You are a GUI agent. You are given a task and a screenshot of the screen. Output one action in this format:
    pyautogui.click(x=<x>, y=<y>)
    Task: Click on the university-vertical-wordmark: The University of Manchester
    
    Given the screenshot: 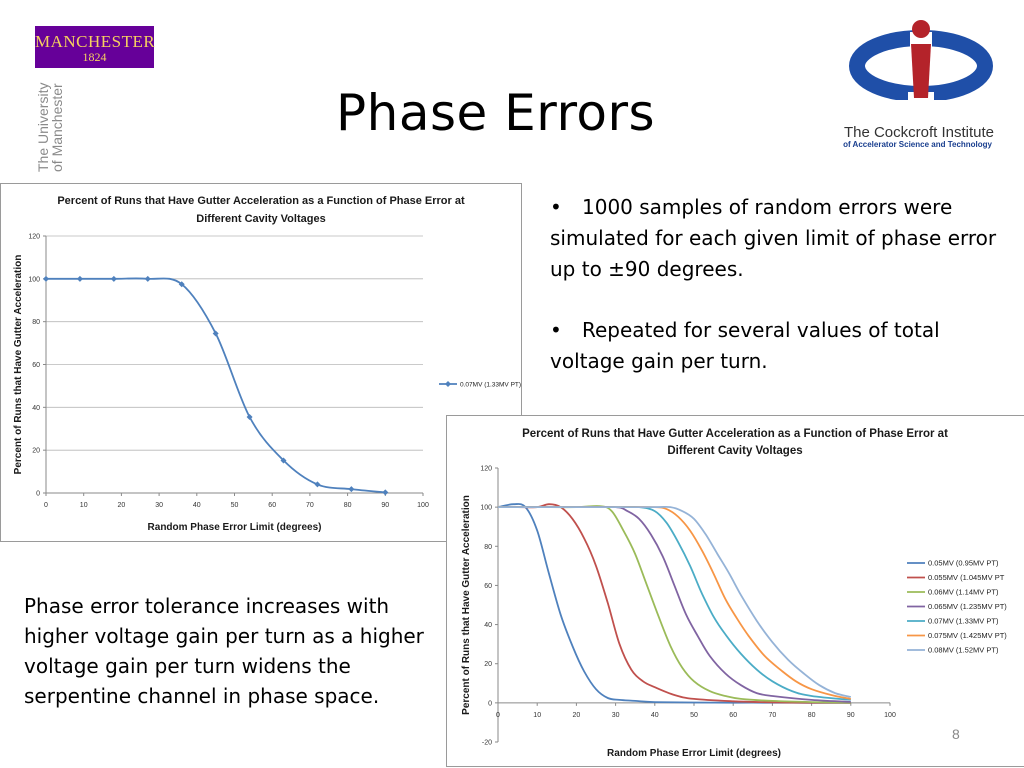 What is the action you would take?
    pyautogui.click(x=50, y=127)
    